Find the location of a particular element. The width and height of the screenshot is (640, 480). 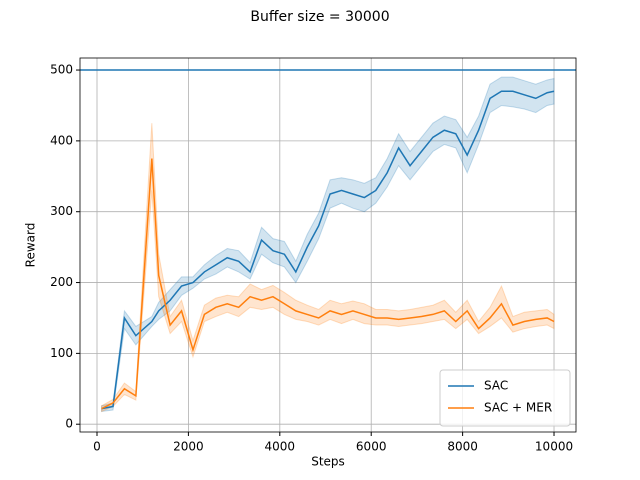

legend-label: SAC is located at coordinates (496, 386).